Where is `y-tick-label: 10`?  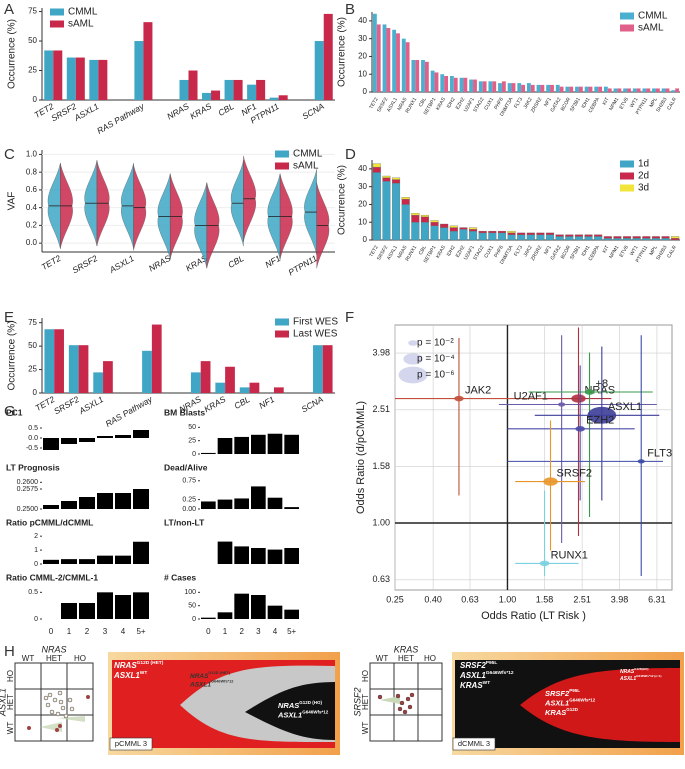 y-tick-label: 10 is located at coordinates (362, 73).